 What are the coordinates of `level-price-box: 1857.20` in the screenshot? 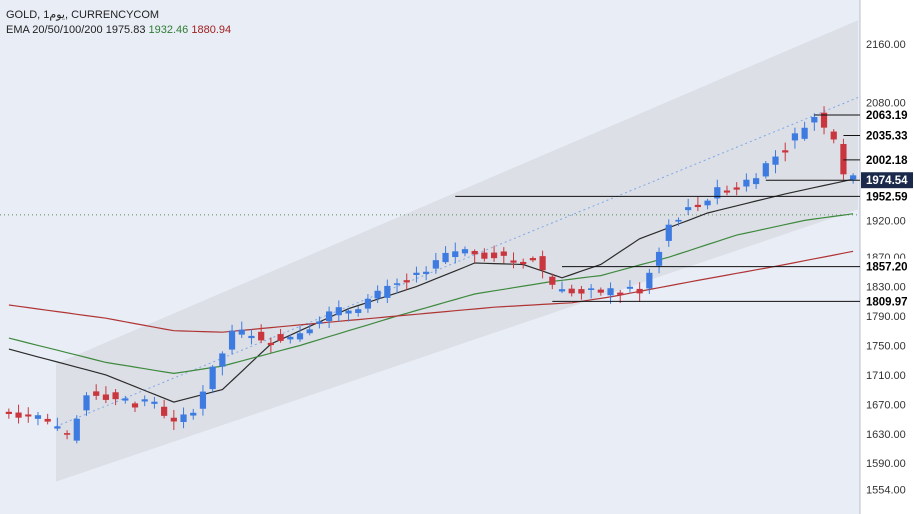 It's located at (887, 266).